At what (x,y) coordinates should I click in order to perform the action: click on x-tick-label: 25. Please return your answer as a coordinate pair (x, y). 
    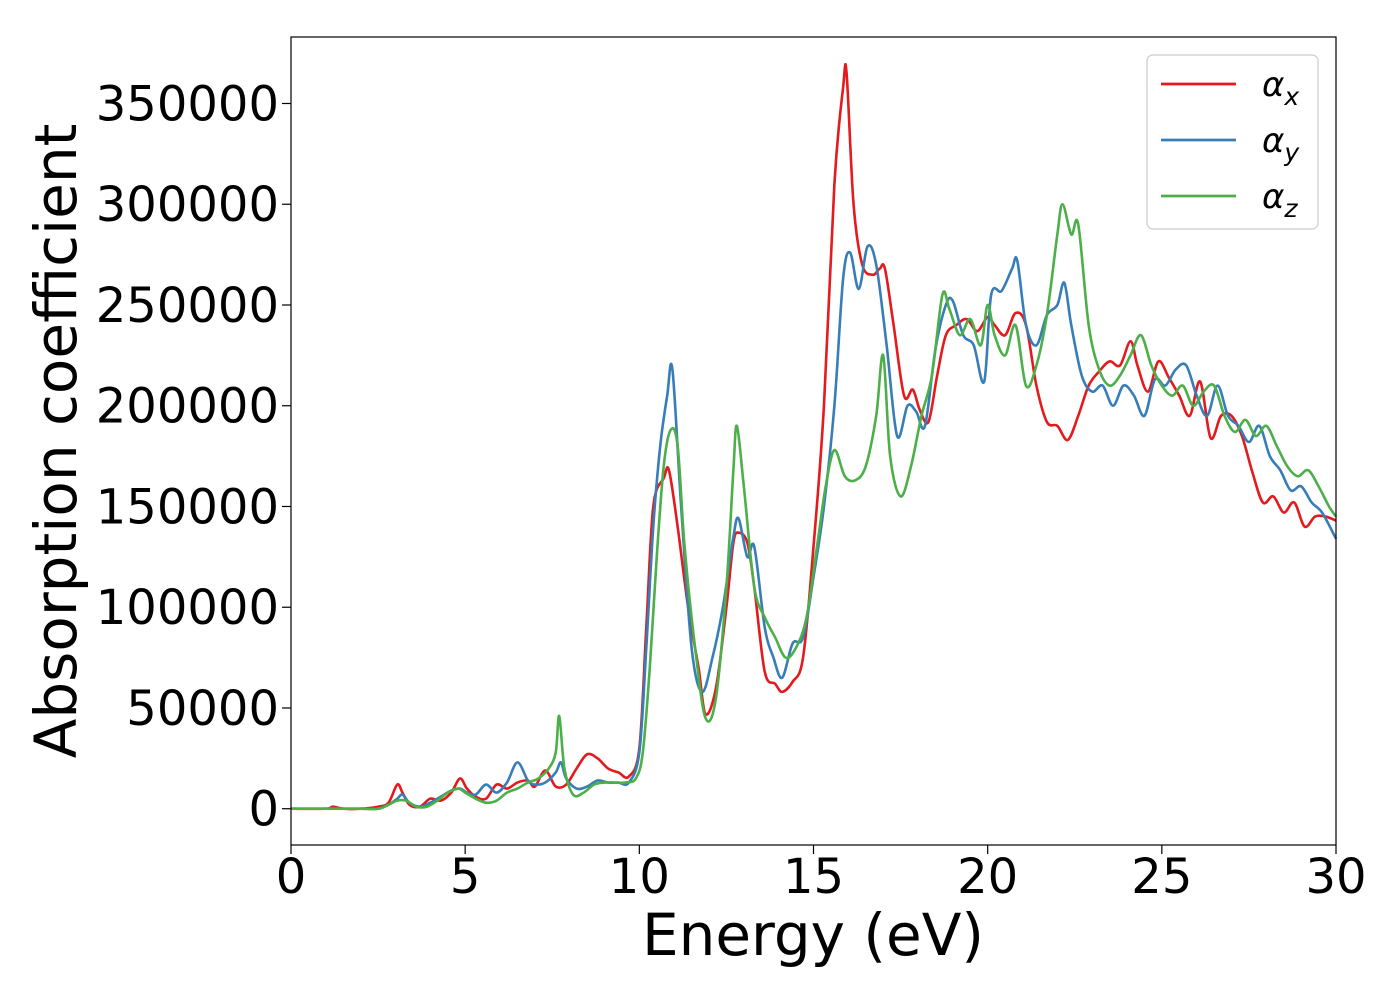
    Looking at the image, I should click on (1161, 877).